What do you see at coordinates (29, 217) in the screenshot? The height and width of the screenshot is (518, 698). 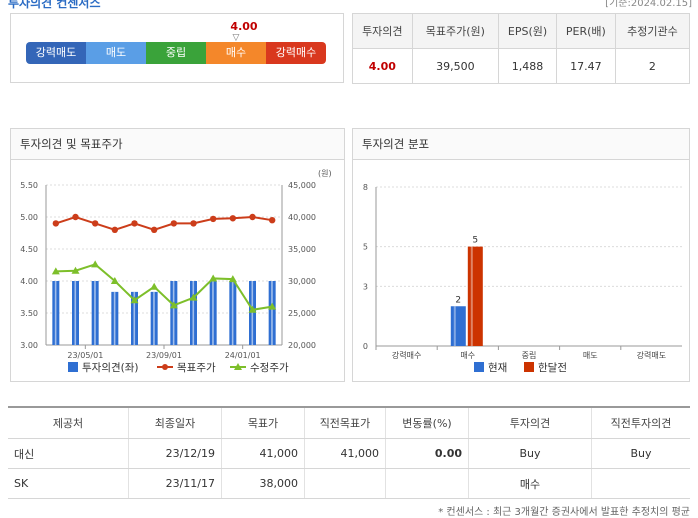 I see `y-left-tick-label: 5.00` at bounding box center [29, 217].